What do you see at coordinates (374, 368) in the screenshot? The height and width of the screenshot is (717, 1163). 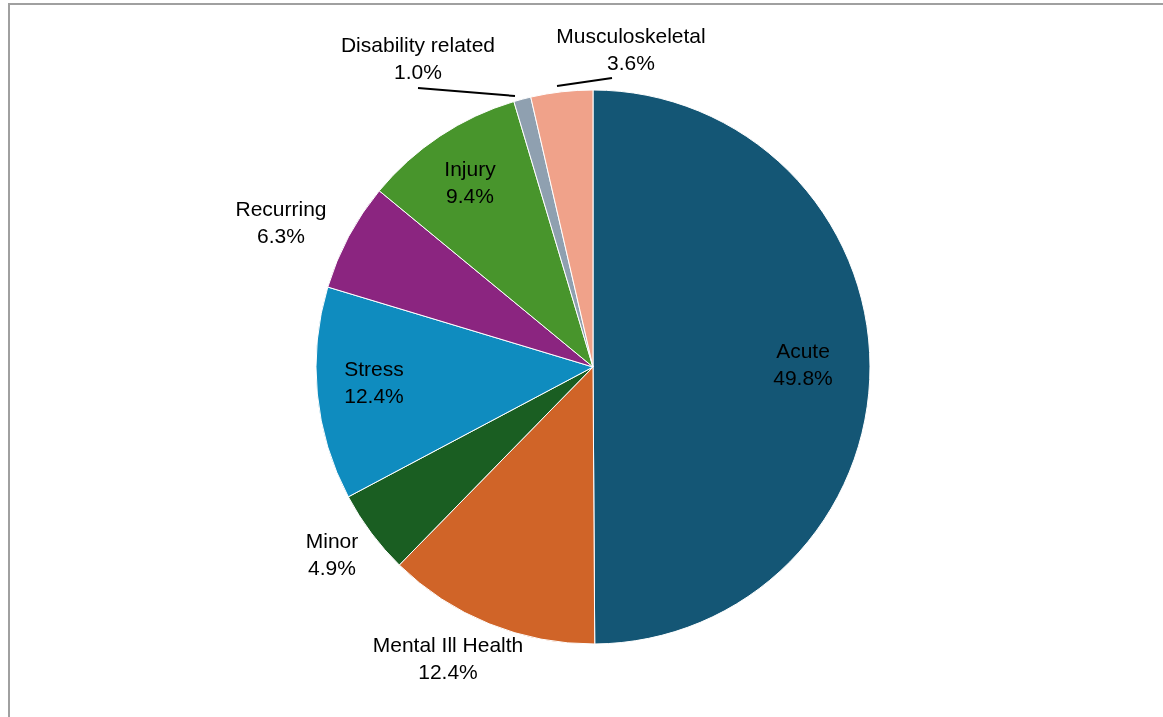 I see `slice-label: Stress` at bounding box center [374, 368].